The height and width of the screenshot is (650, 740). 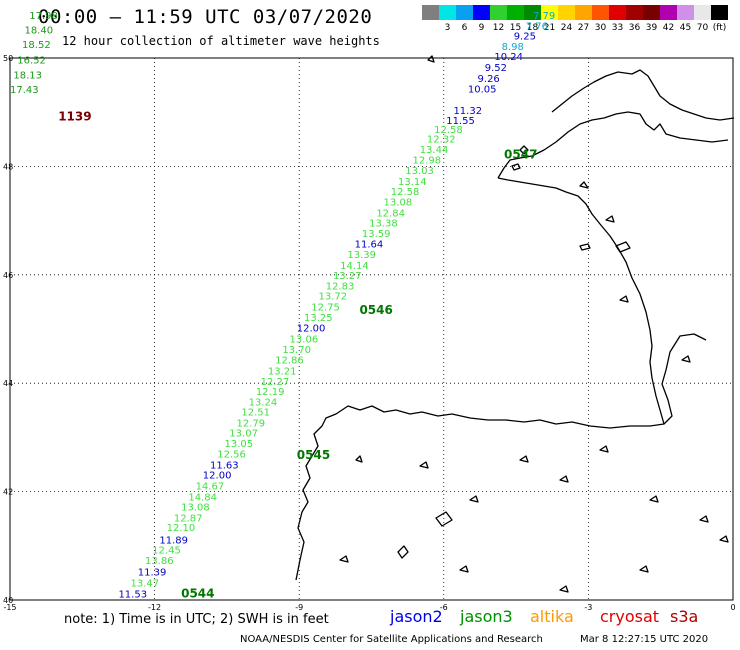 What do you see at coordinates (289, 361) in the screenshot?
I see `swh-value-label: 12.86` at bounding box center [289, 361].